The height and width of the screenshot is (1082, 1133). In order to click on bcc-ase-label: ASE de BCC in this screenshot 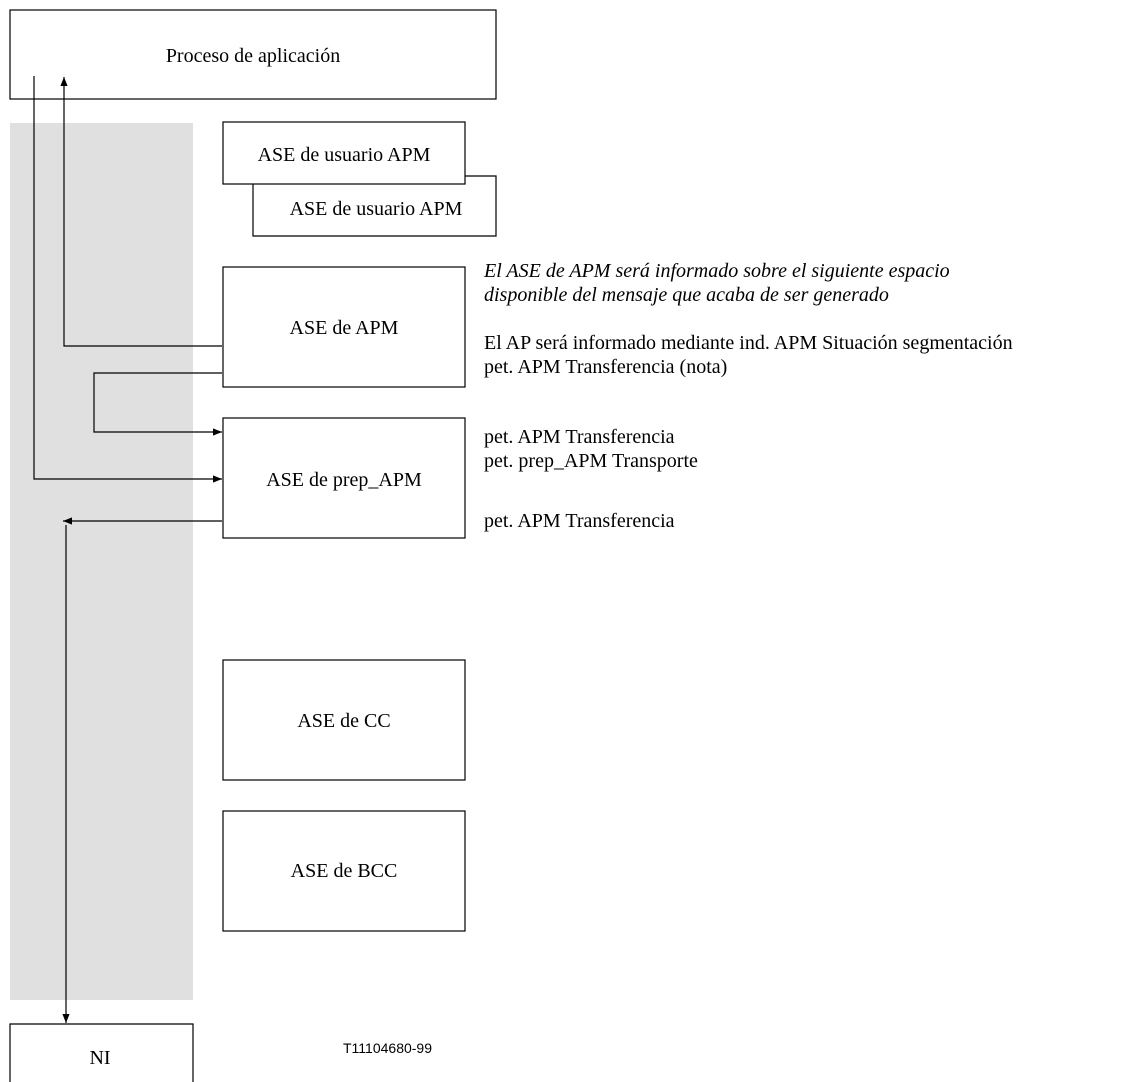, I will do `click(344, 871)`.